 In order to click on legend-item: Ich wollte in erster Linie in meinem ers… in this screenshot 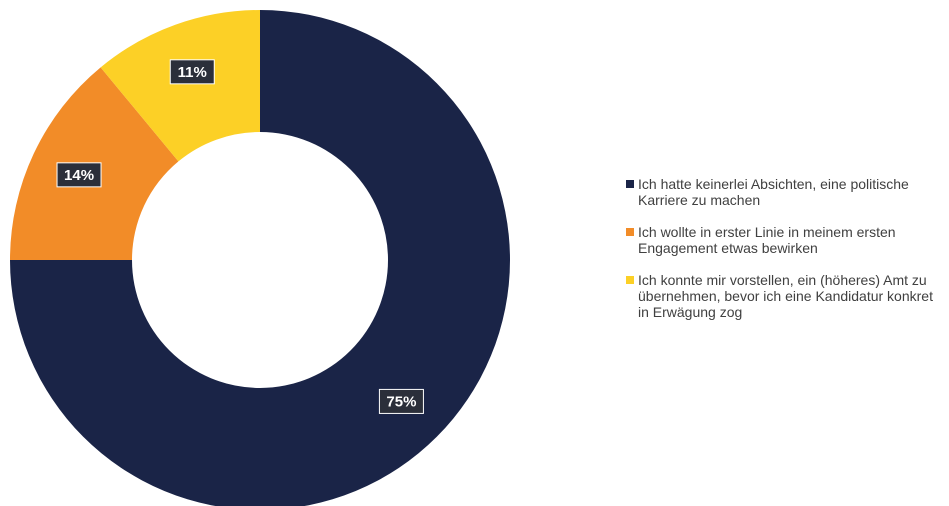, I will do `click(781, 240)`.